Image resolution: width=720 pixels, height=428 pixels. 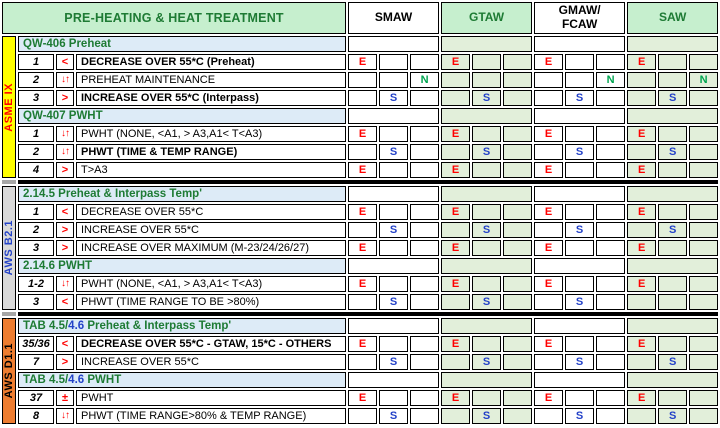 What do you see at coordinates (211, 80) in the screenshot?
I see `requirement-description: PREHEAT MAINTENANCE` at bounding box center [211, 80].